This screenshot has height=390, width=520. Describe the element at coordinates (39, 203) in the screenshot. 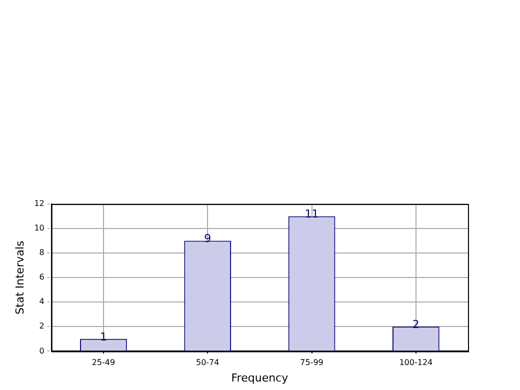

I see `y-tick-label: 12` at that location.